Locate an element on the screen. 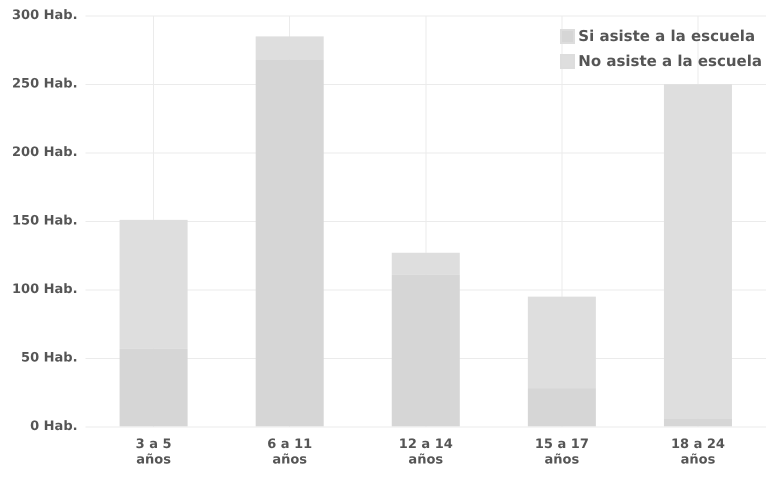 The height and width of the screenshot is (482, 766). y-tick-label: 100 Hab. is located at coordinates (45, 290).